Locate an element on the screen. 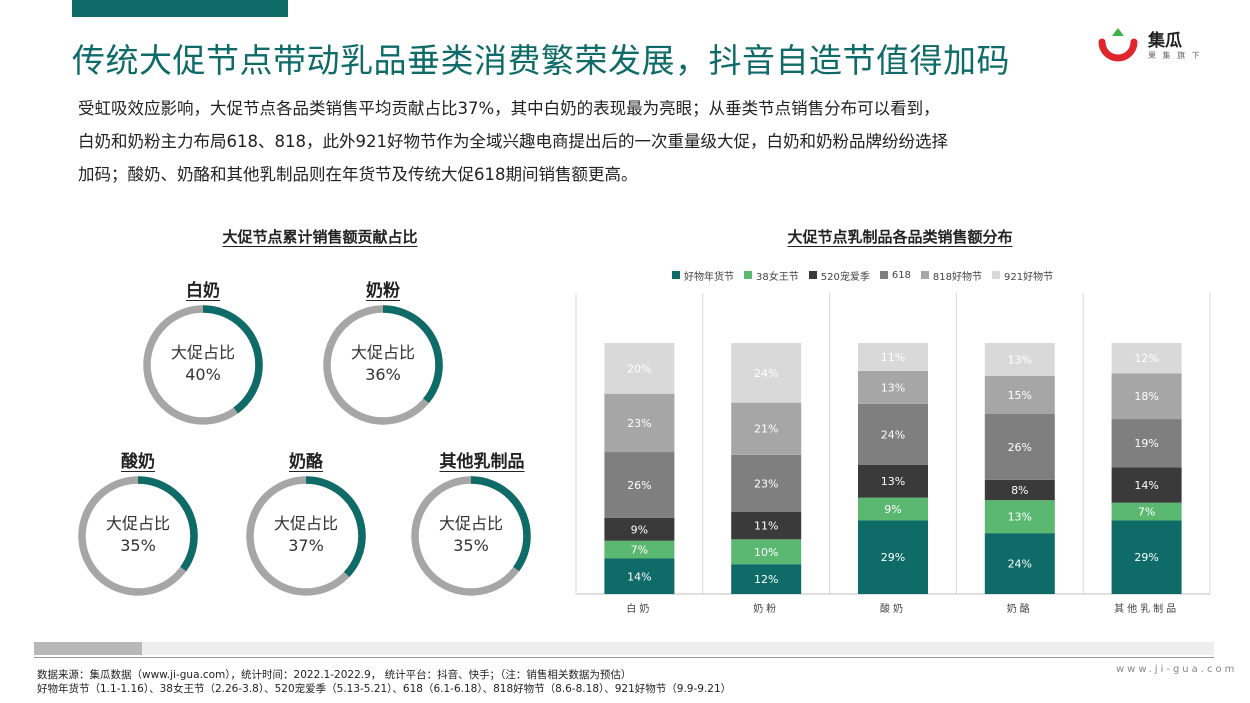 The width and height of the screenshot is (1250, 703). donut-category-label: 白奶 is located at coordinates (203, 291).